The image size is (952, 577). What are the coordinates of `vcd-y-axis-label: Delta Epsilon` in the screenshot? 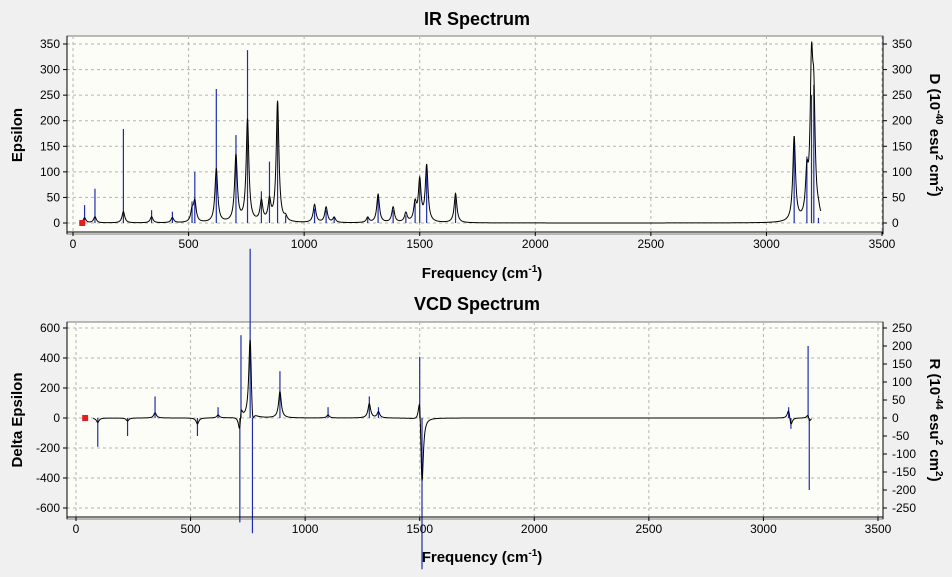 It's located at (17, 419).